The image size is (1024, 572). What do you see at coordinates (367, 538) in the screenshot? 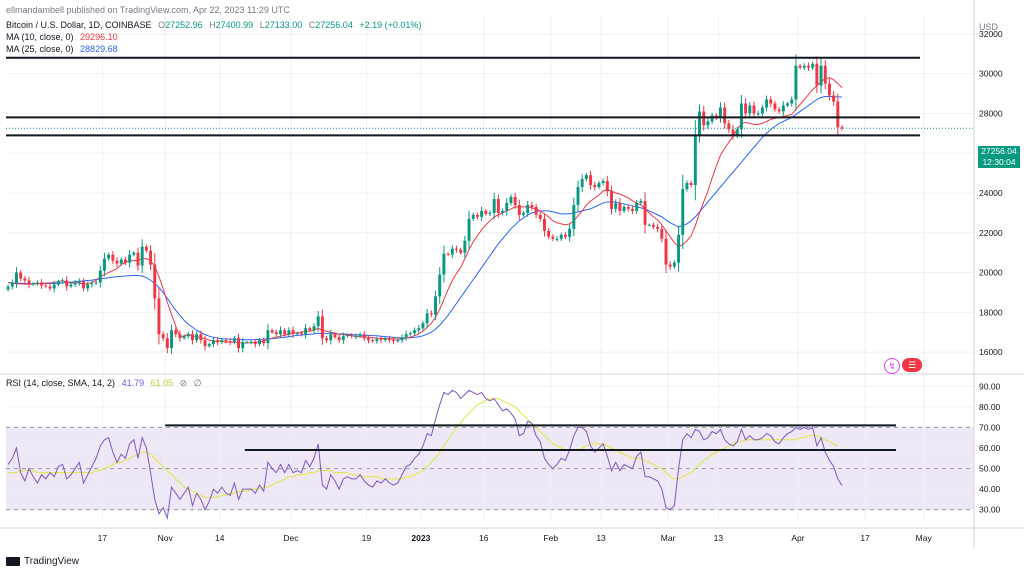
I see `time-tick-label: 19` at bounding box center [367, 538].